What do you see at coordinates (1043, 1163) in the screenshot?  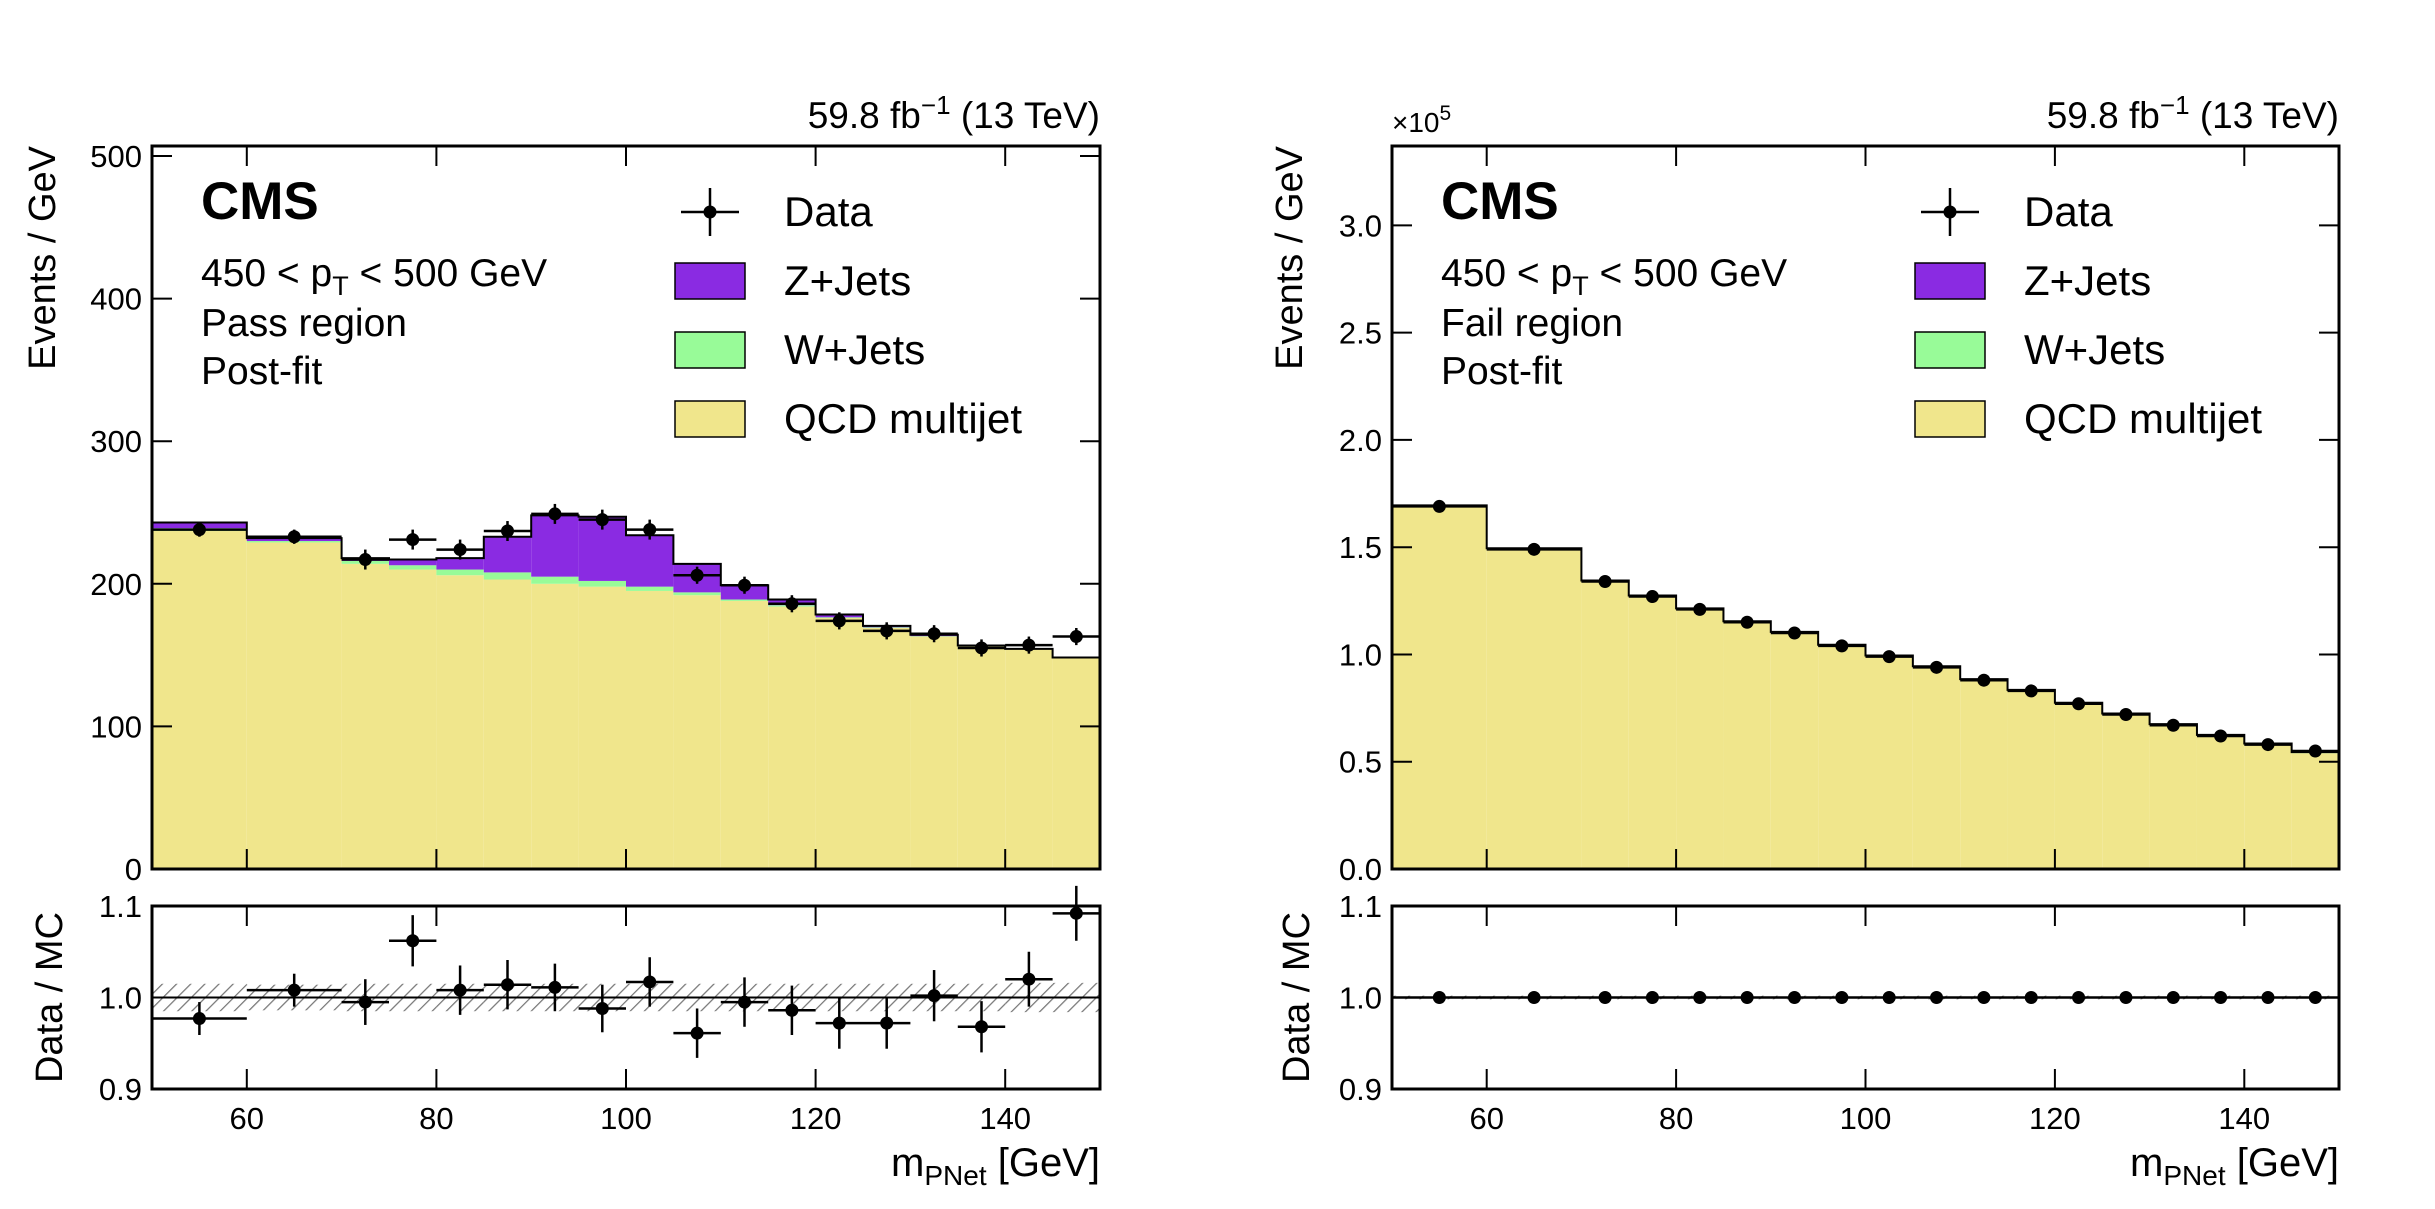 I see `x-title-unit: [GeV]` at bounding box center [1043, 1163].